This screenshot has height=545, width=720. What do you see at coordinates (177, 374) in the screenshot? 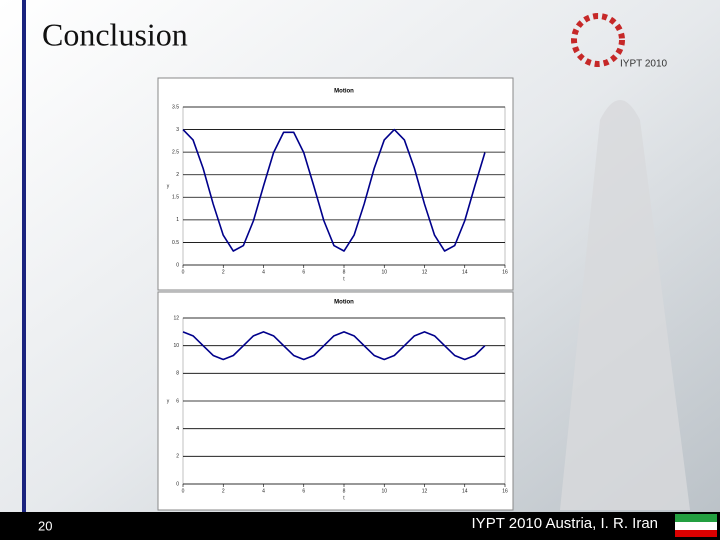
I see `y-tick-label: 8` at bounding box center [177, 374].